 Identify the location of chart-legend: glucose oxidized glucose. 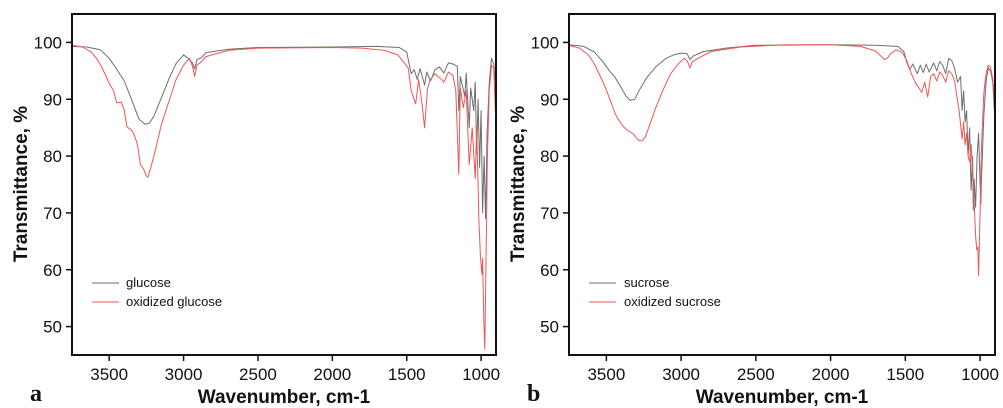
(157, 292).